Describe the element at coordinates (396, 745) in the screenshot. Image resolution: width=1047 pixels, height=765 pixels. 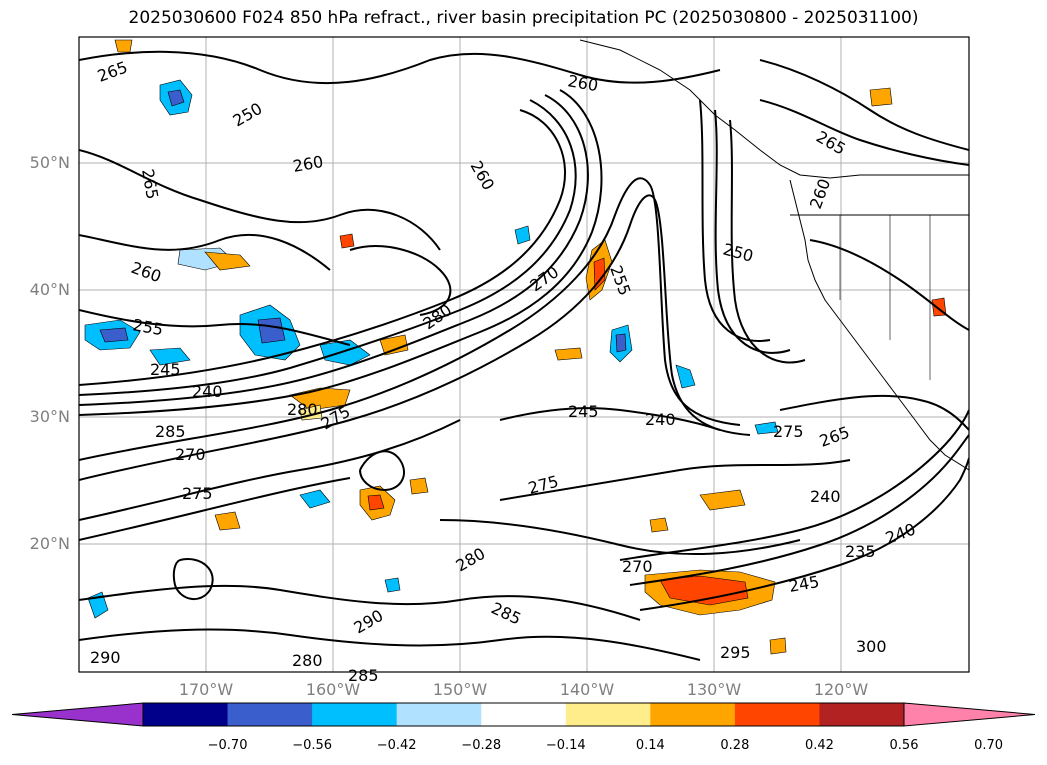
I see `colorbar-tick-label: −0.42` at that location.